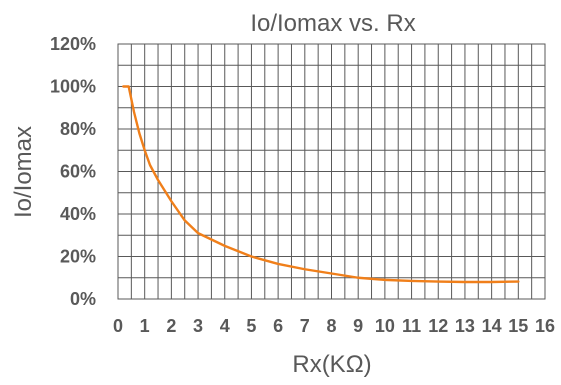 The height and width of the screenshot is (385, 561). I want to click on y-tick-label: 80%, so click(78, 129).